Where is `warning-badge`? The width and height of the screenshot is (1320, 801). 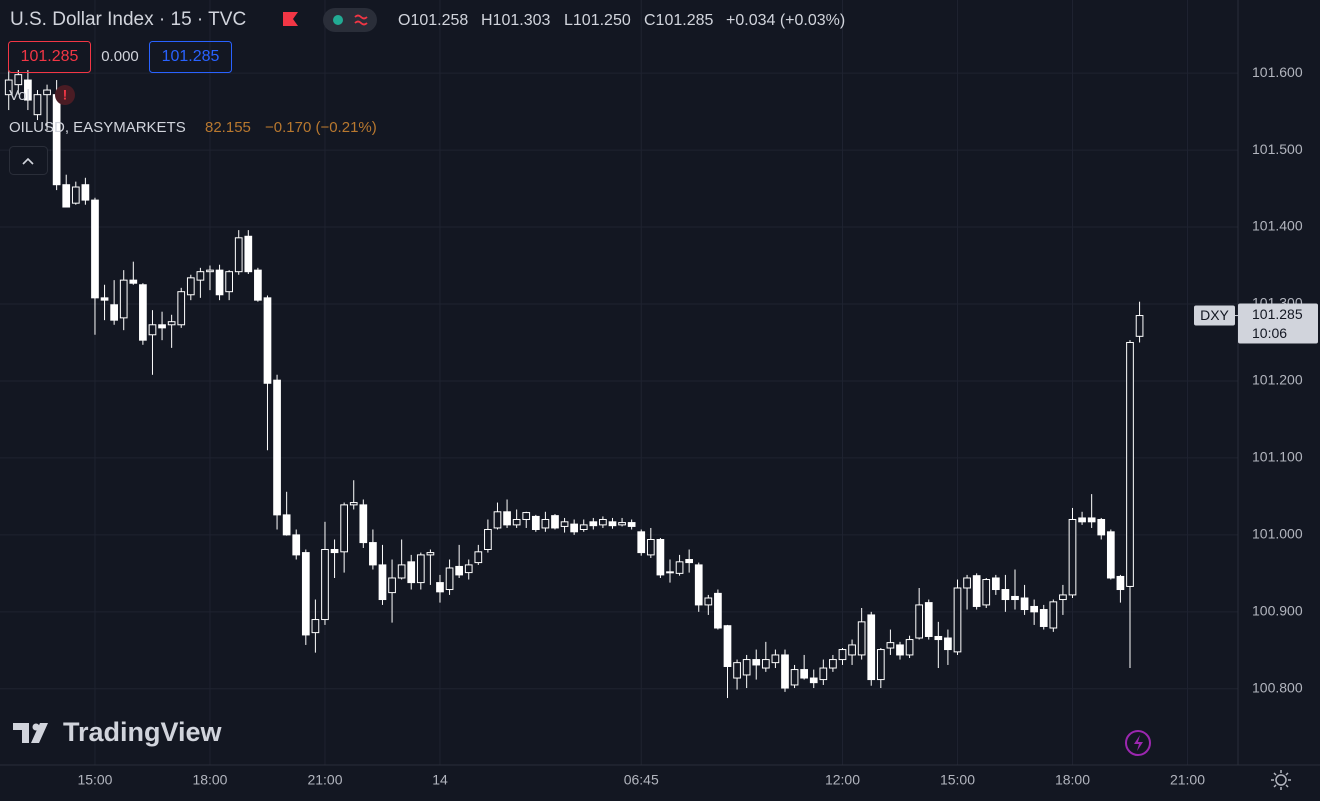
warning-badge is located at coordinates (65, 95).